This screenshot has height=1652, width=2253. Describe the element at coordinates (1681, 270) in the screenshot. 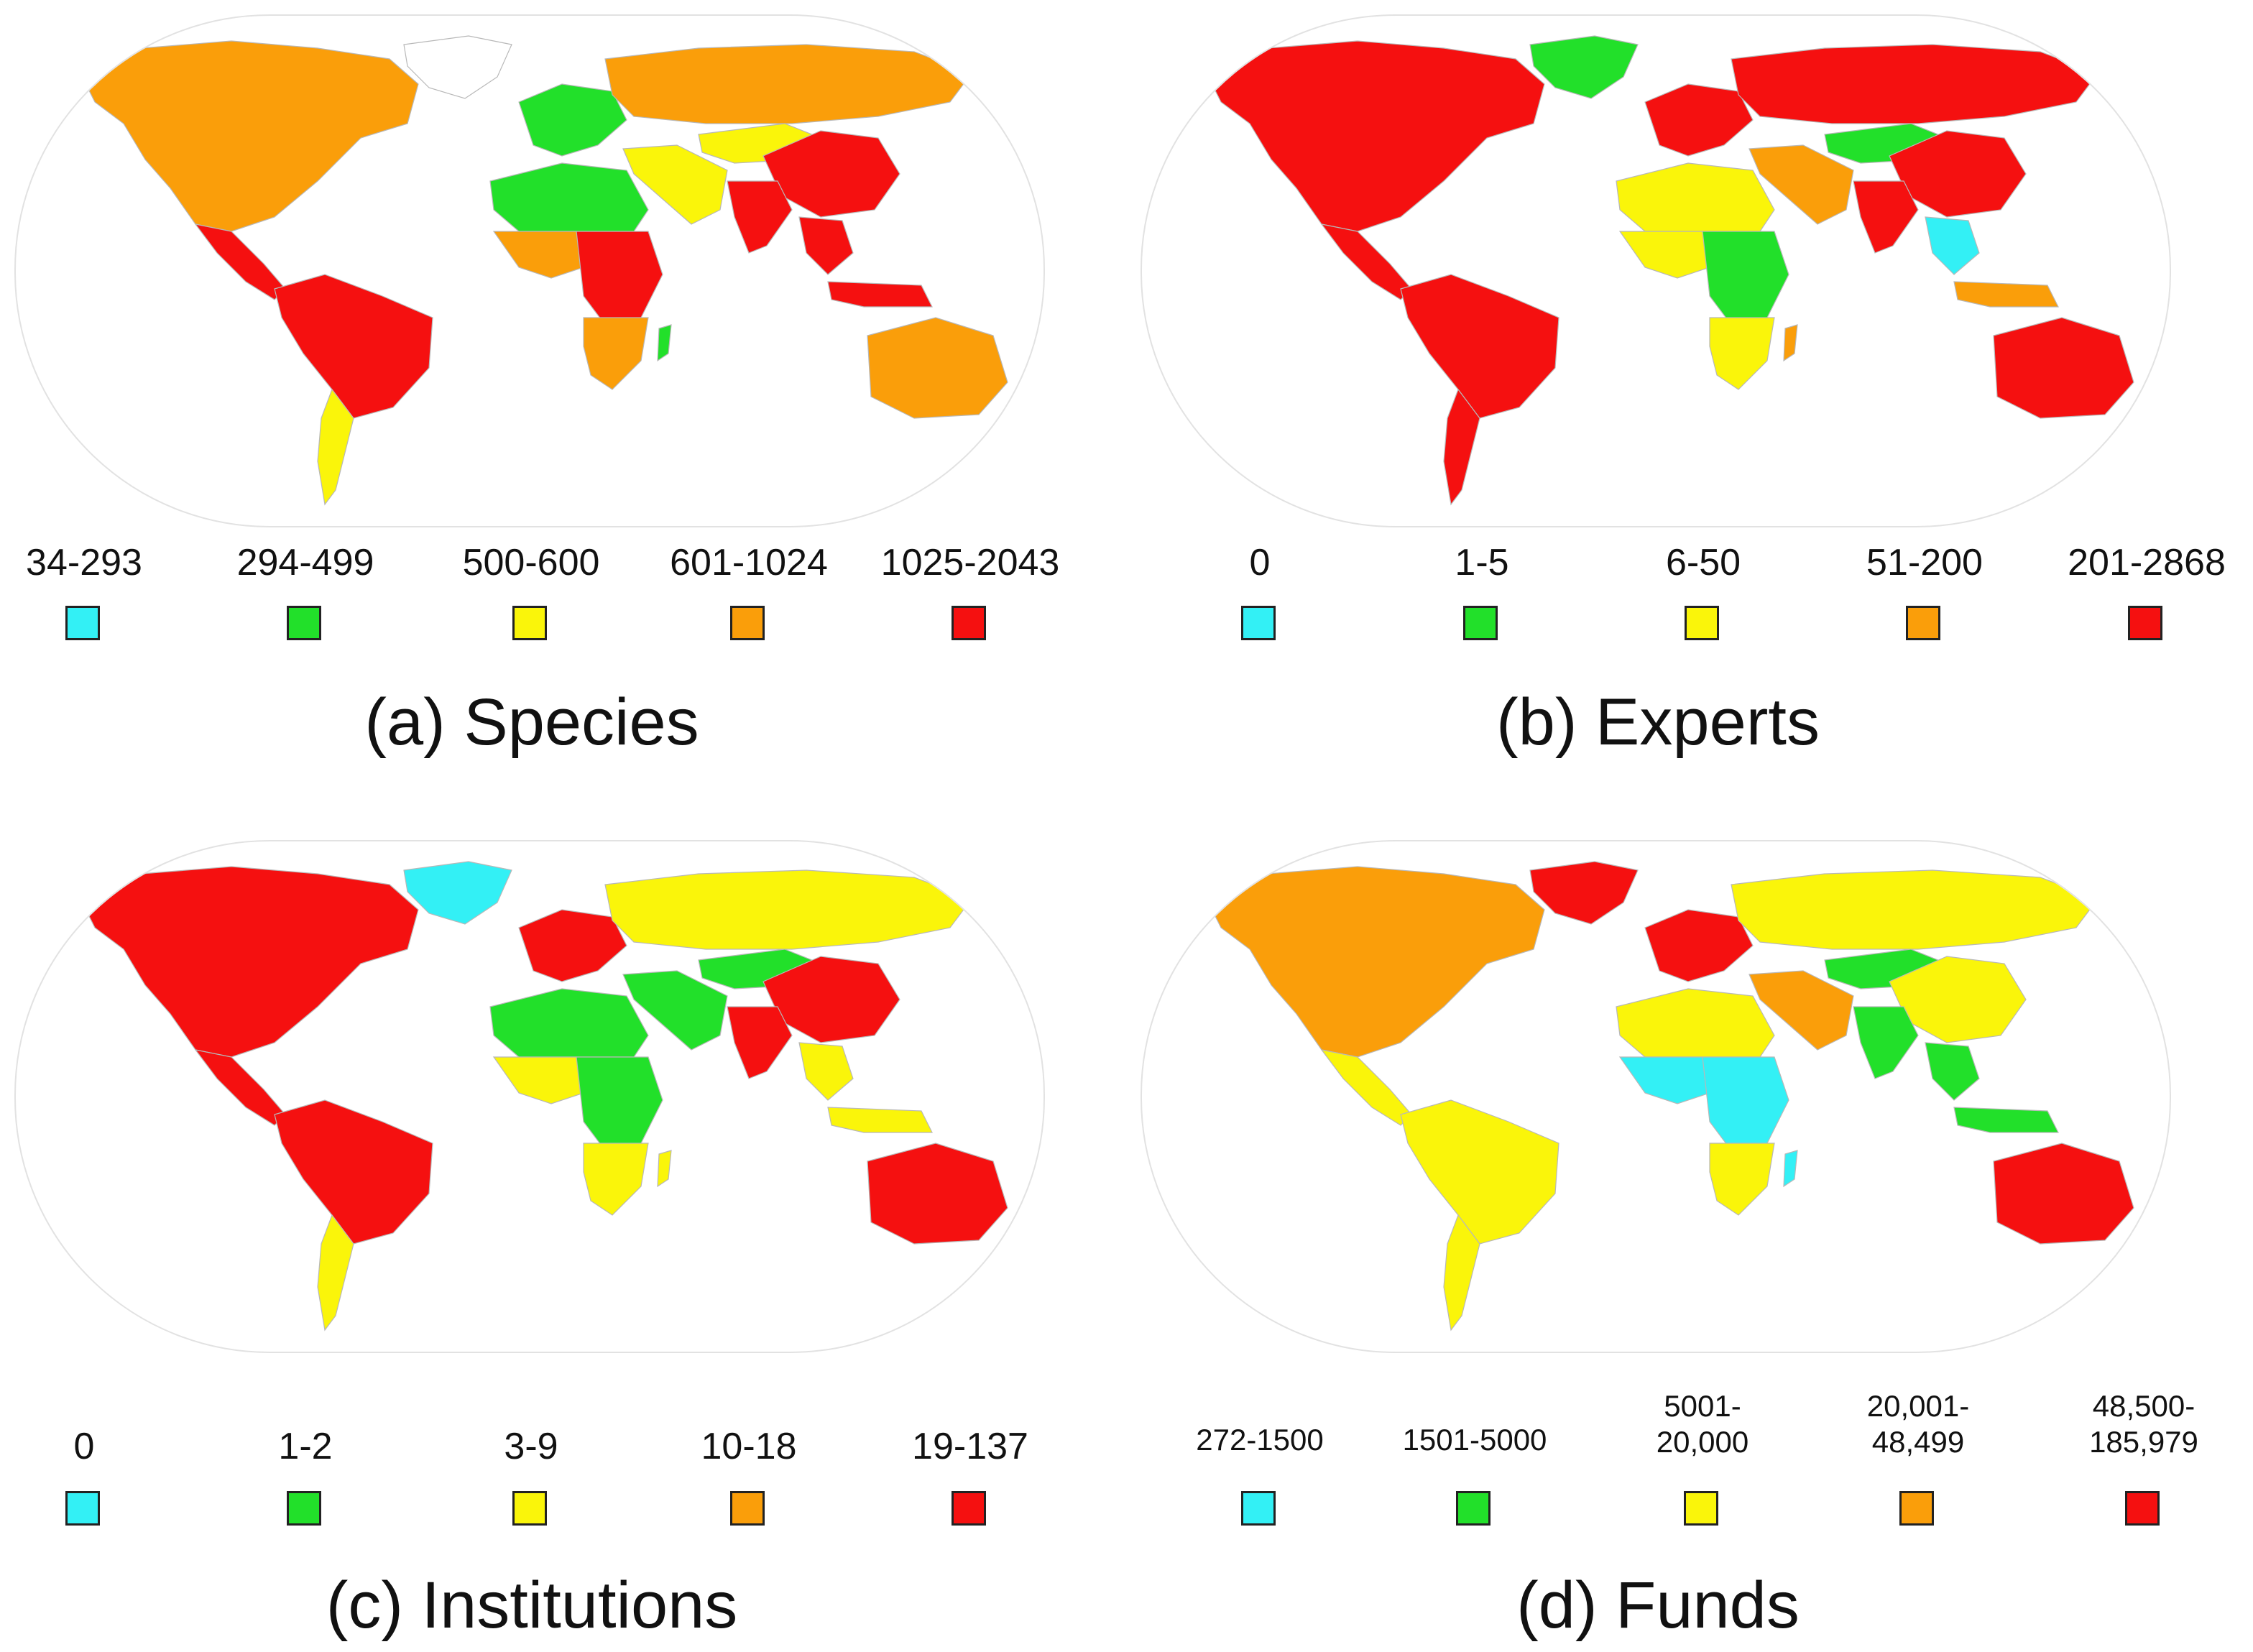

I see `world-map-experts` at that location.